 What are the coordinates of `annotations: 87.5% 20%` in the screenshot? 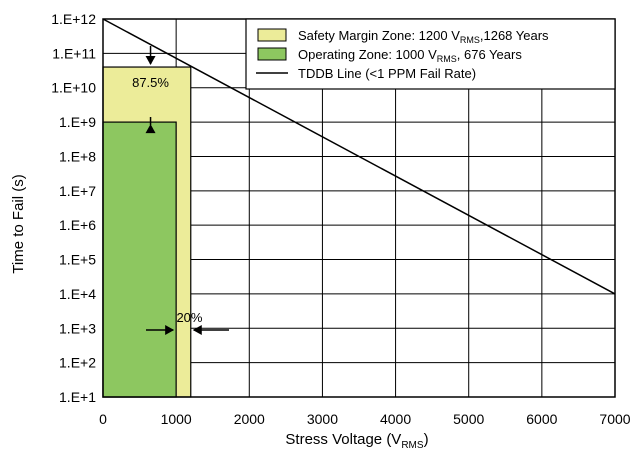 It's located at (180, 190).